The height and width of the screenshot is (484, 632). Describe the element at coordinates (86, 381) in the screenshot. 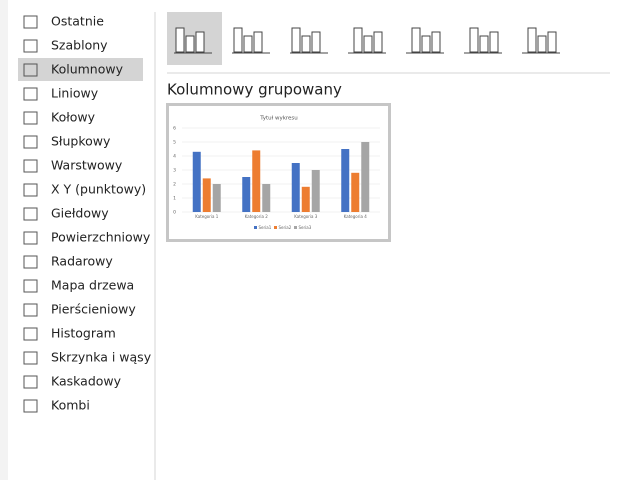

I see `item-label: Kaskadowy` at that location.